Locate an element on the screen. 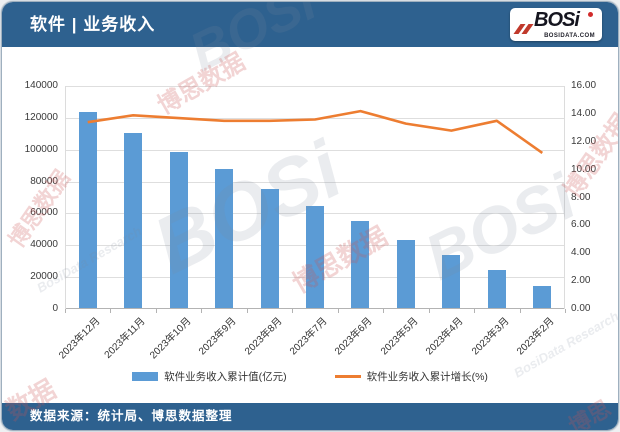 This screenshot has height=432, width=620. x-axis-label: 2023年11月 is located at coordinates (125, 338).